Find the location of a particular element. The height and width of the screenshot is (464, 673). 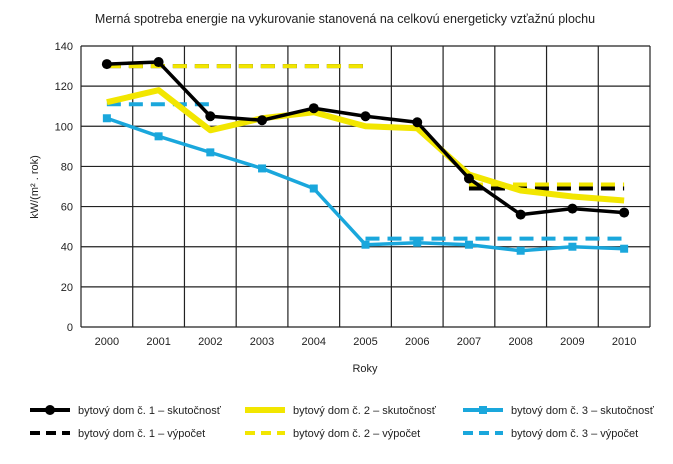

y-tick-label: 60 is located at coordinates (67, 208).